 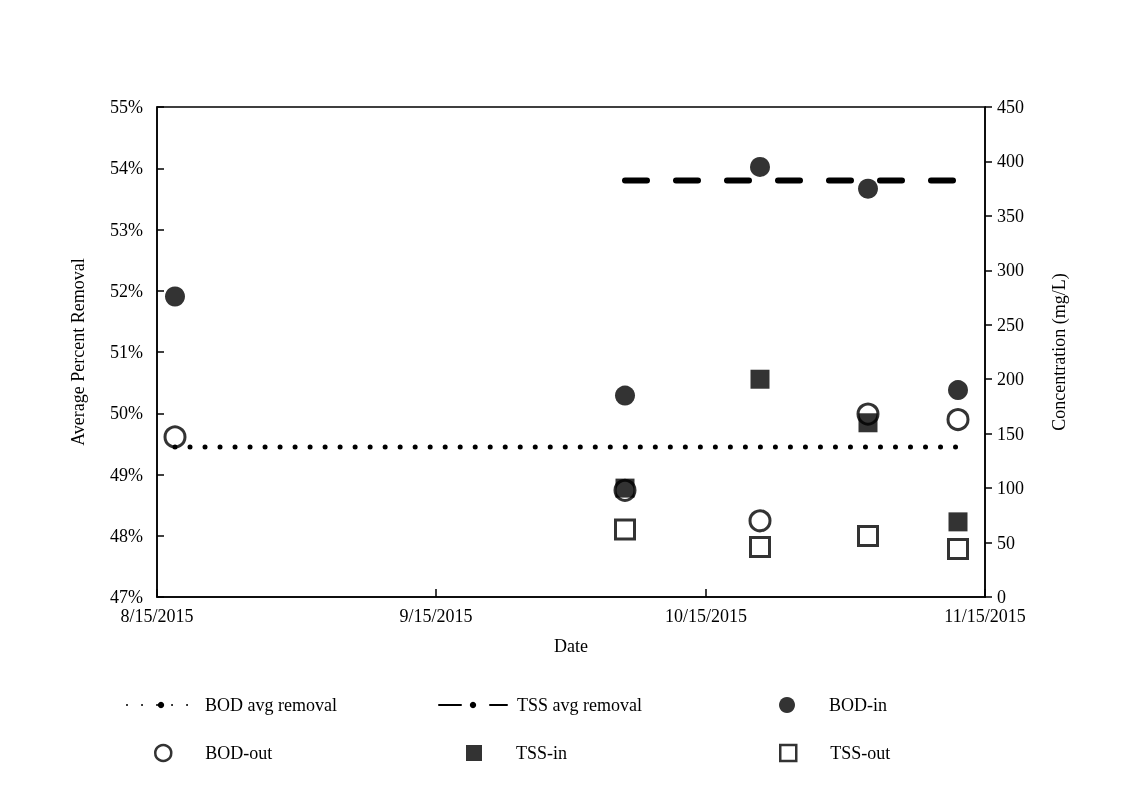 What do you see at coordinates (271, 705) in the screenshot?
I see `legend-label: BOD avg removal` at bounding box center [271, 705].